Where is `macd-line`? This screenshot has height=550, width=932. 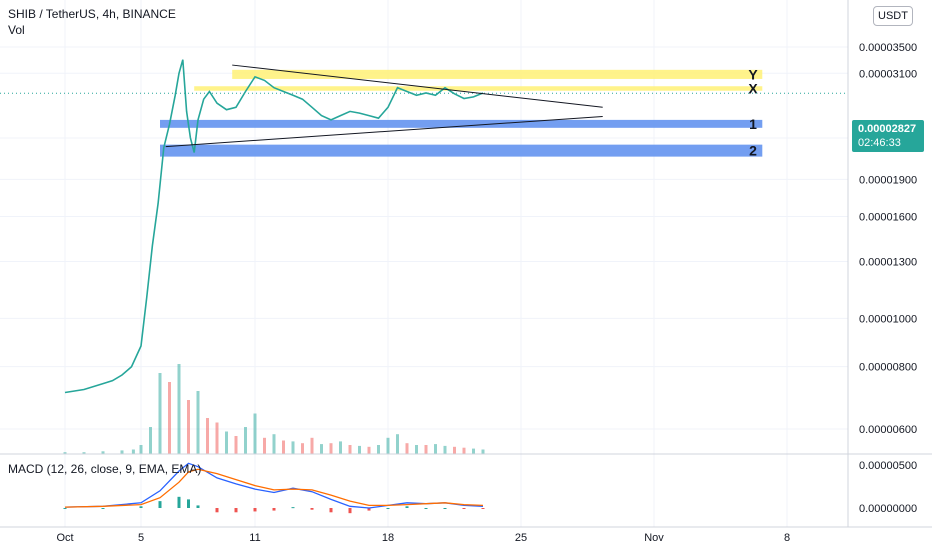
macd-line is located at coordinates (274, 485).